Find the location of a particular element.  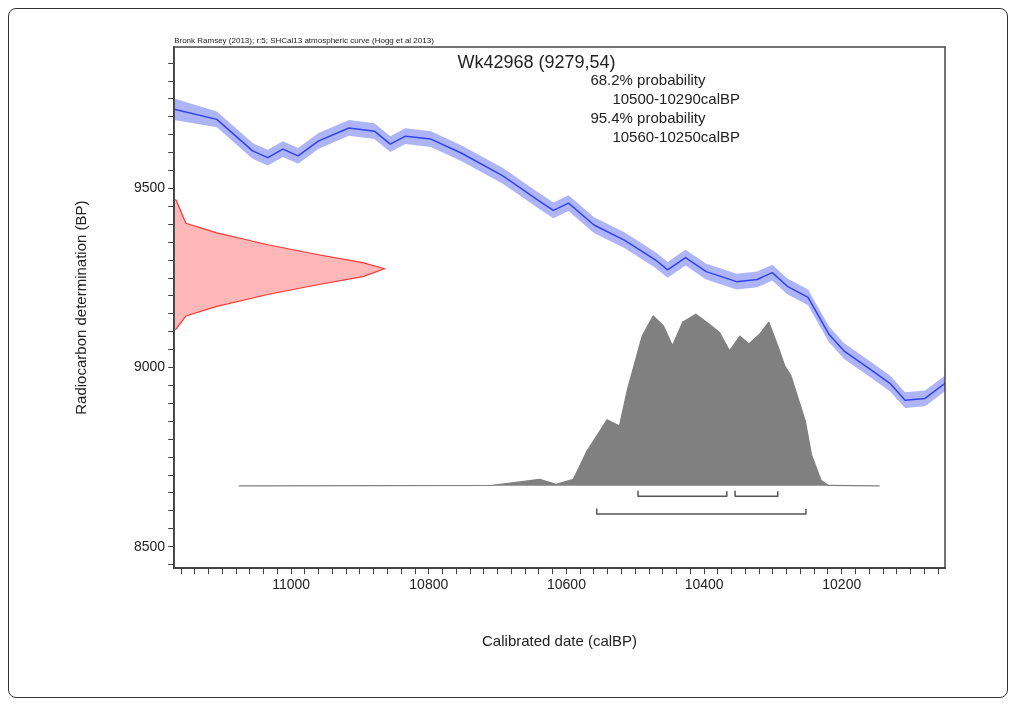

annotation: 68.2% probability is located at coordinates (648, 79).